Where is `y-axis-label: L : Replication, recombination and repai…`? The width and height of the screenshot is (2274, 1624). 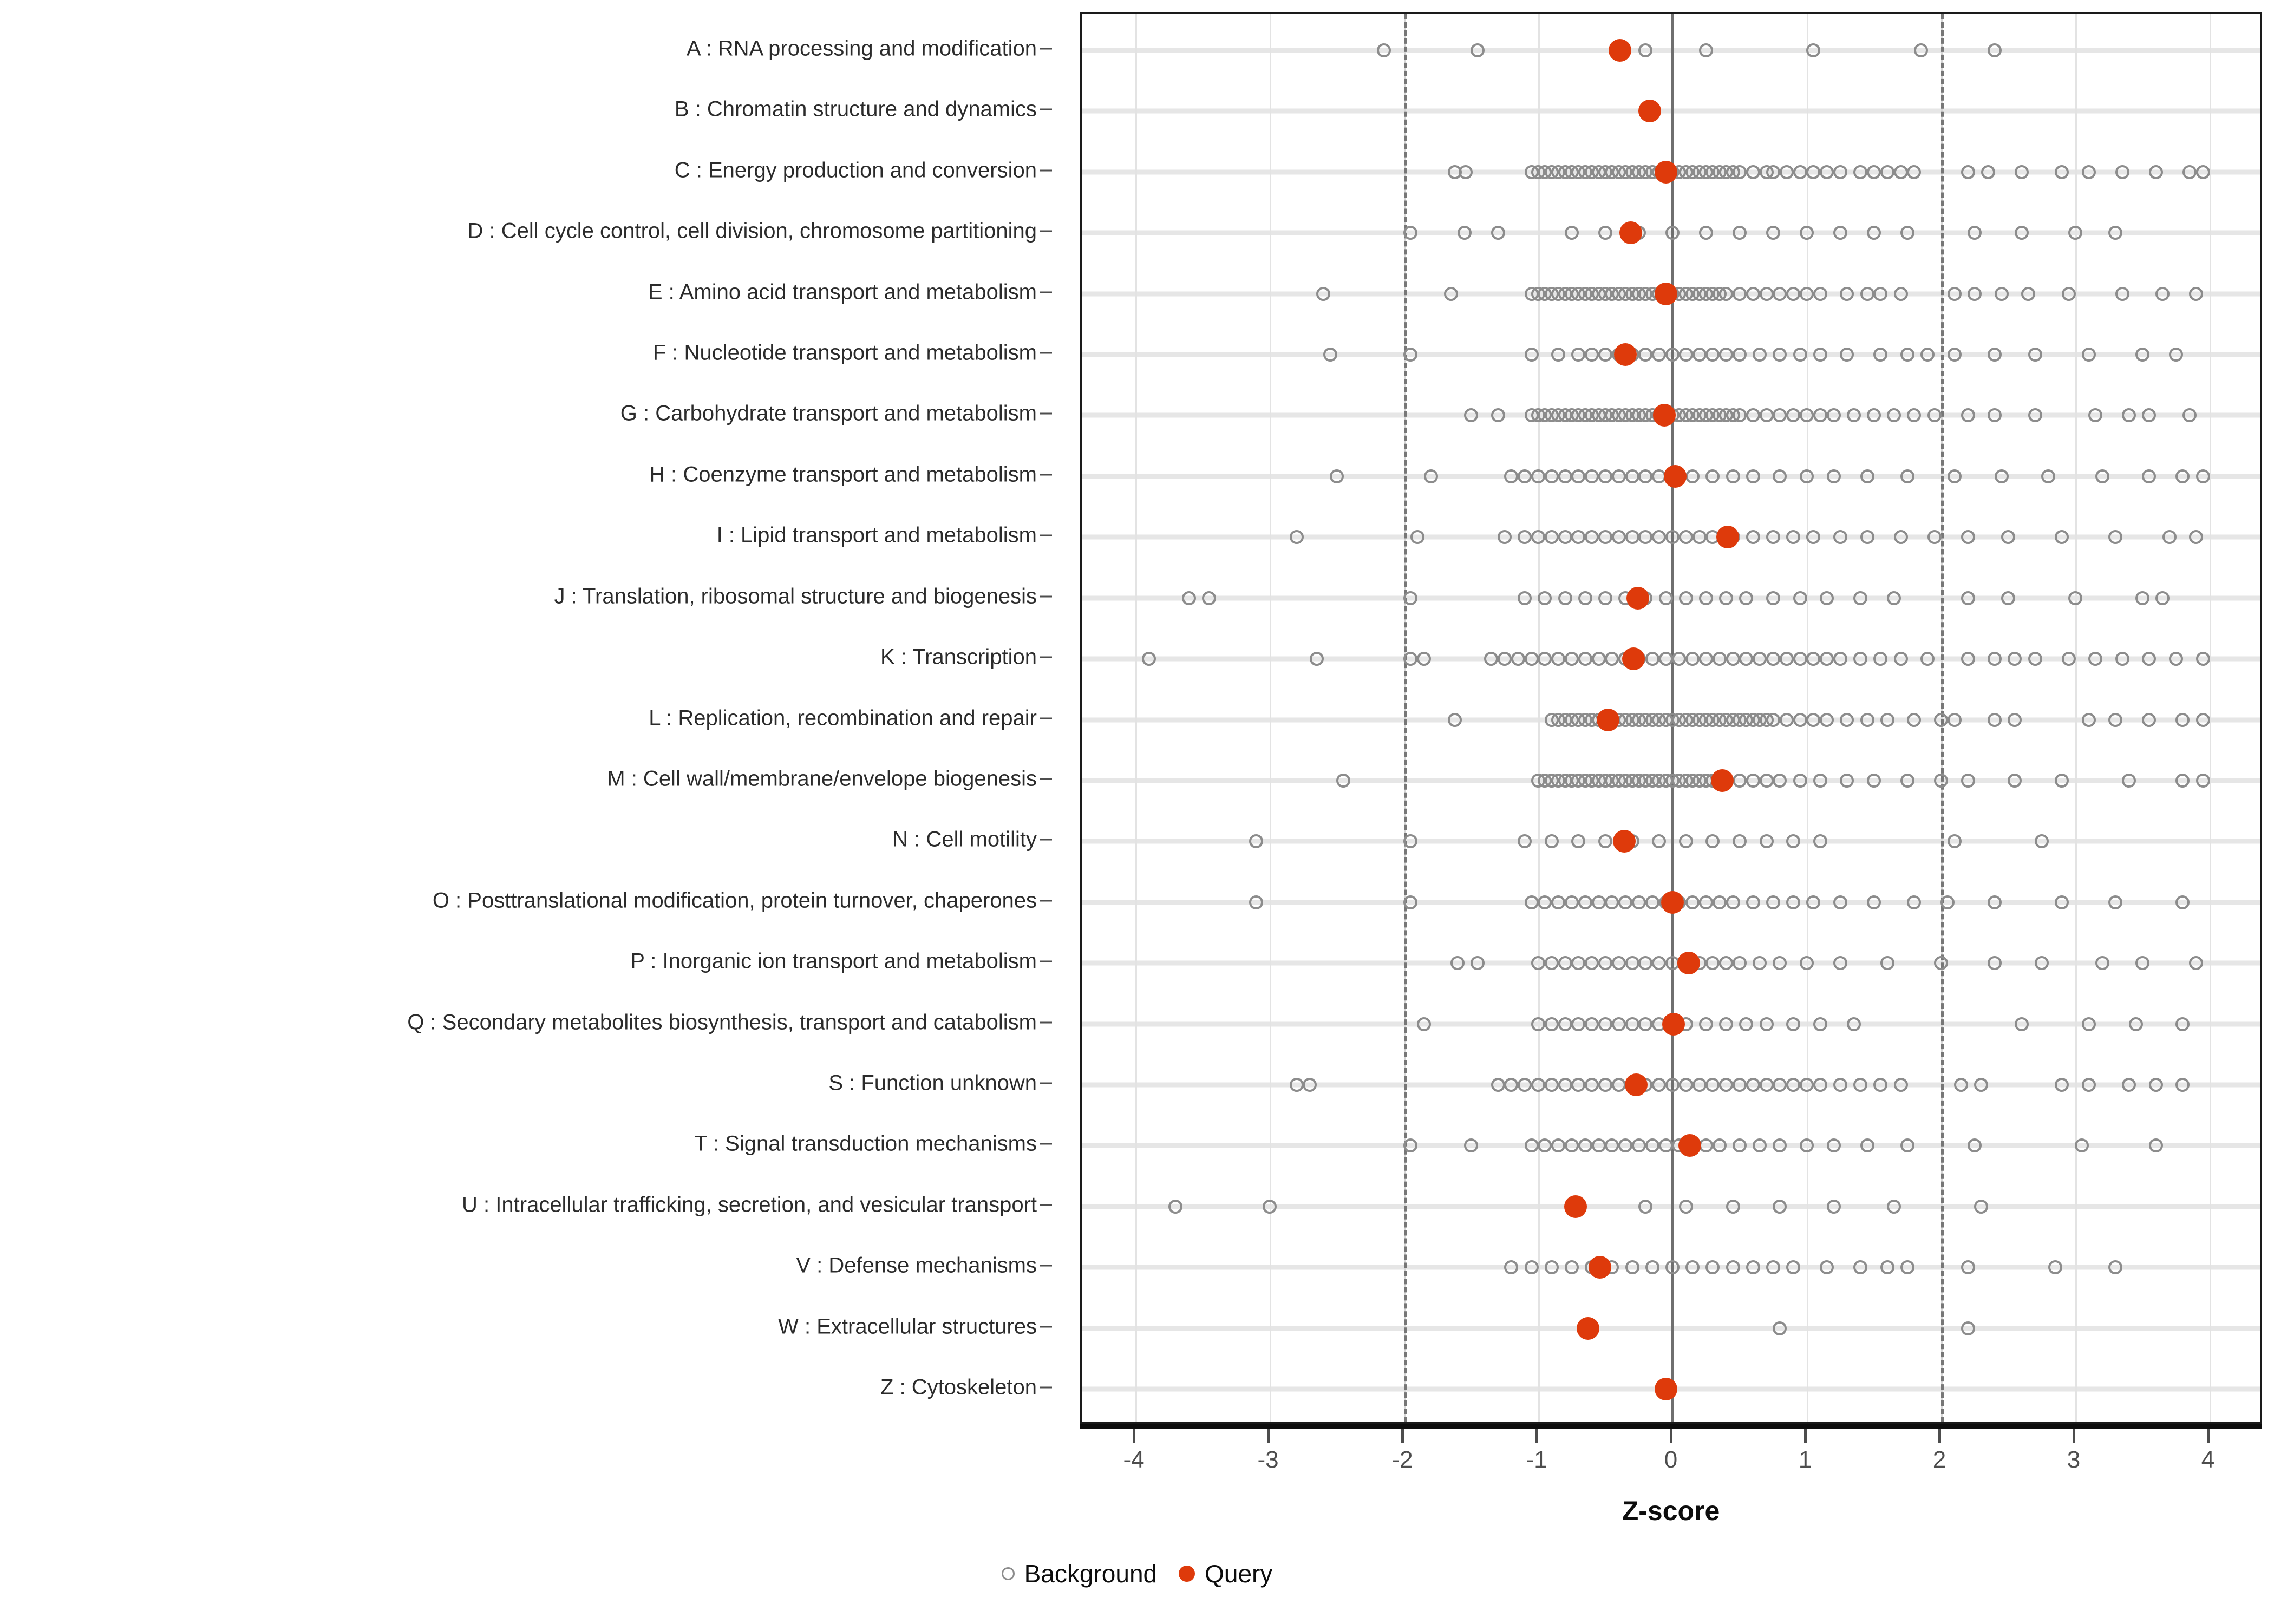
y-axis-label: L : Replication, recombination and repai… is located at coordinates (843, 718).